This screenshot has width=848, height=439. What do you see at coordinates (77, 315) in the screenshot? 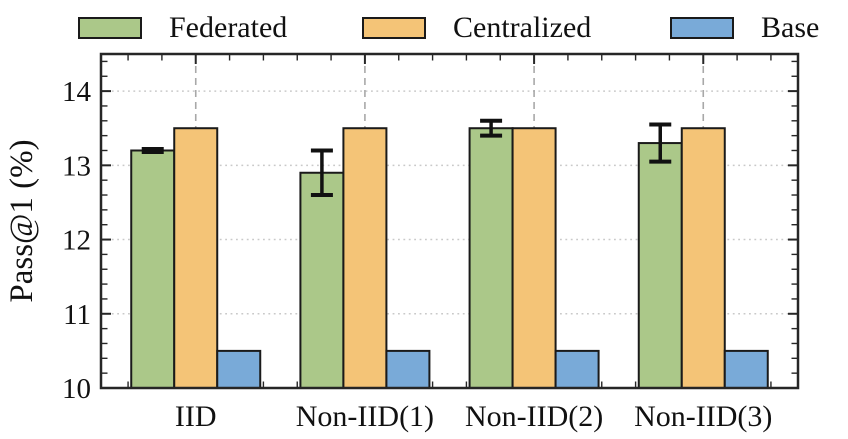
I see `y-tick-label: 11` at bounding box center [77, 315].